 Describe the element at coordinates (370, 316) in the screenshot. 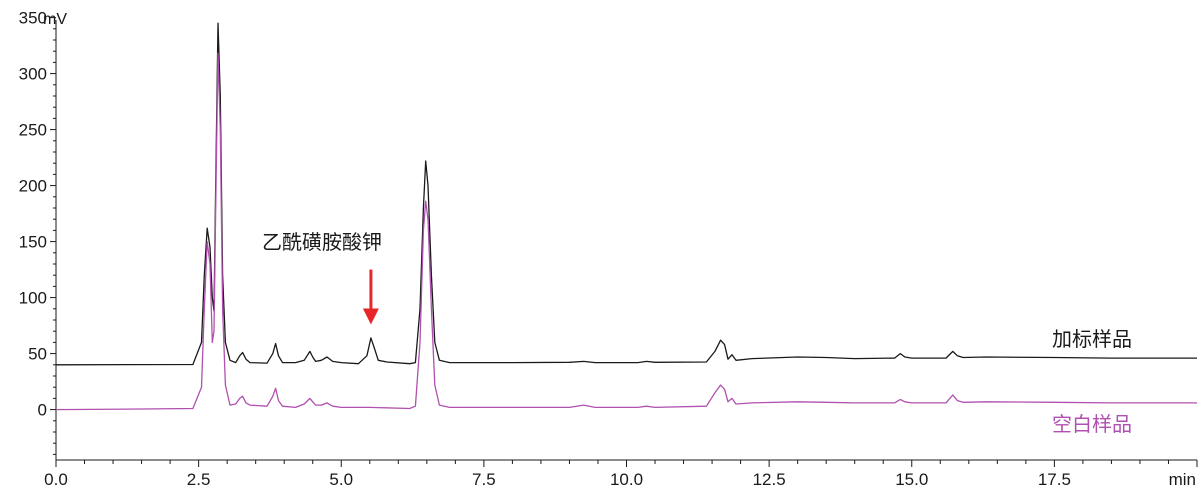

I see `peak-annotation-arrow-head` at that location.